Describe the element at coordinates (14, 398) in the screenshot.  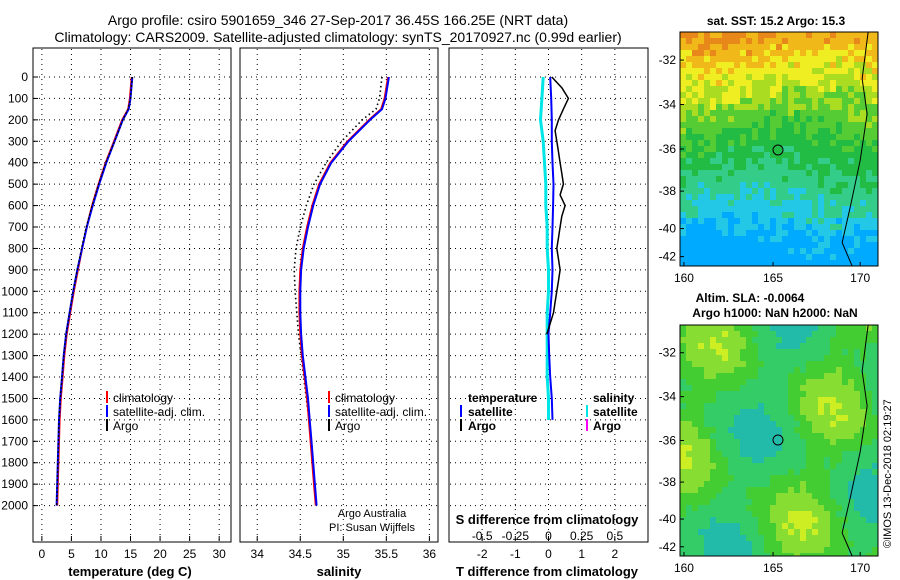
I see `y-tick-label: 1500` at that location.